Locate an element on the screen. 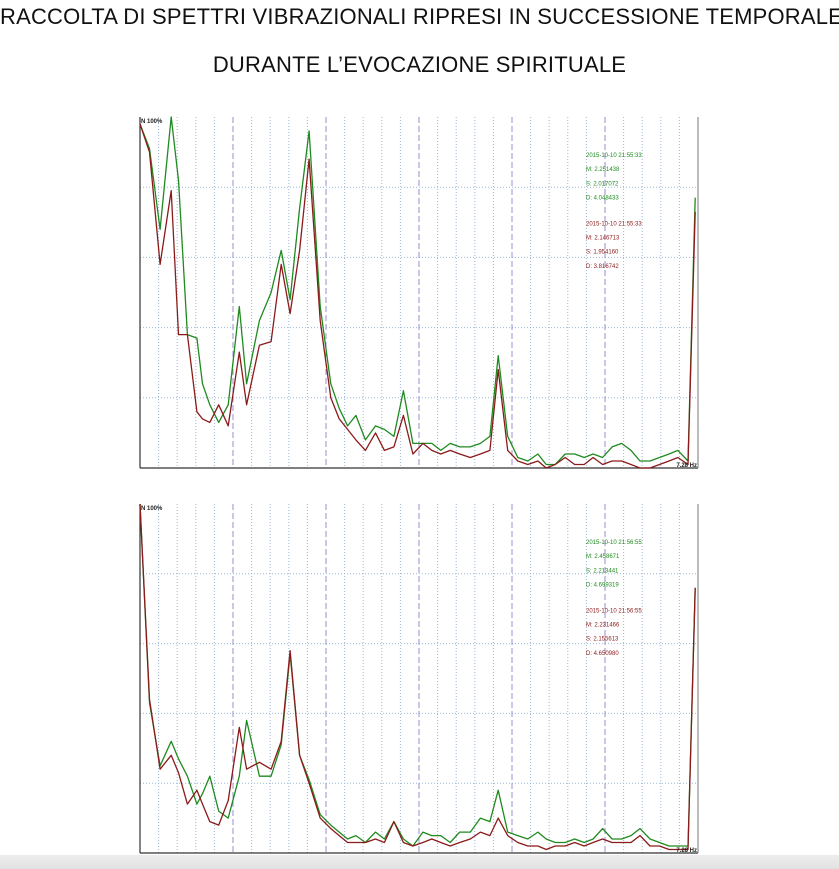 Image resolution: width=839 pixels, height=869 pixels. legend-green-line: S: 2.017072 is located at coordinates (602, 184).